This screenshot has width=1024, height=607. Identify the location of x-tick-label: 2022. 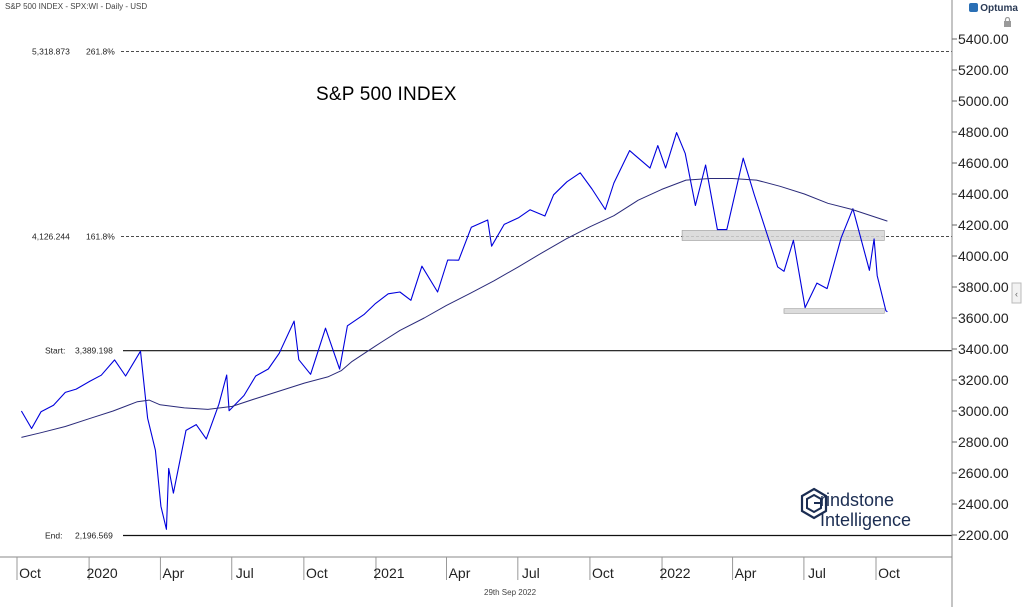
(674, 573).